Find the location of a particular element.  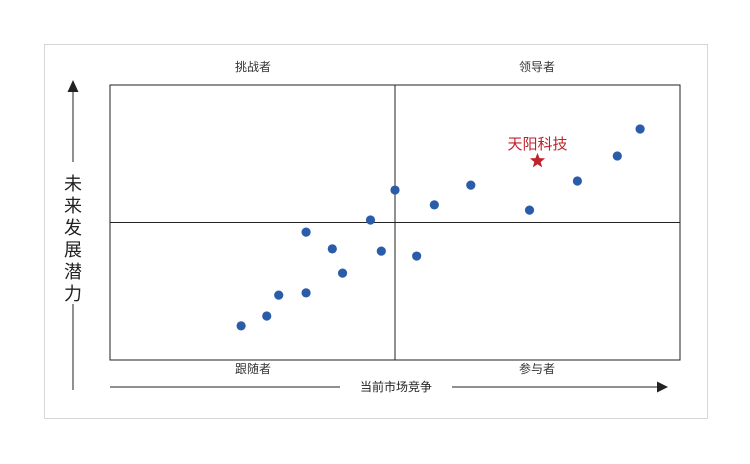

x-axis-label: 当前市场竞争 is located at coordinates (396, 386).